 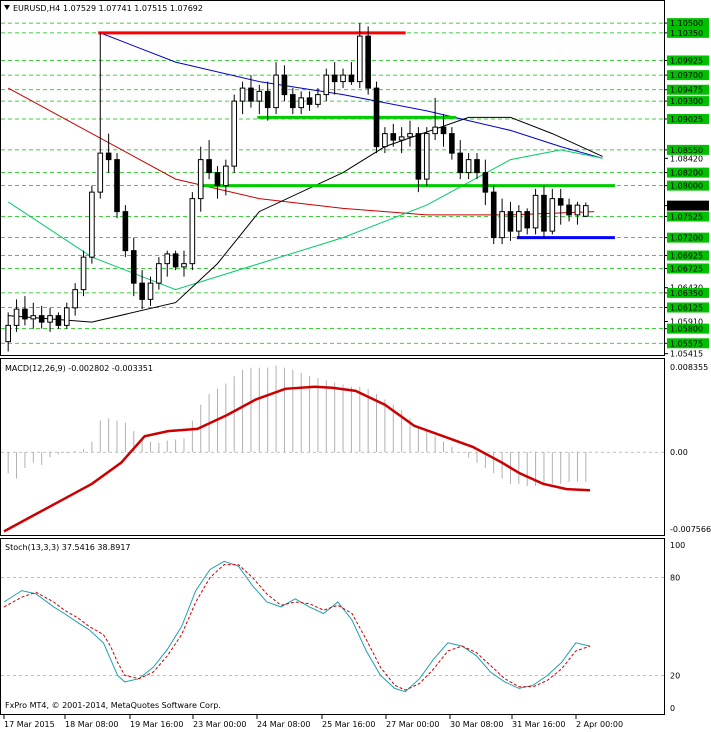 I want to click on stoch-tick-label: 20, so click(x=675, y=675).